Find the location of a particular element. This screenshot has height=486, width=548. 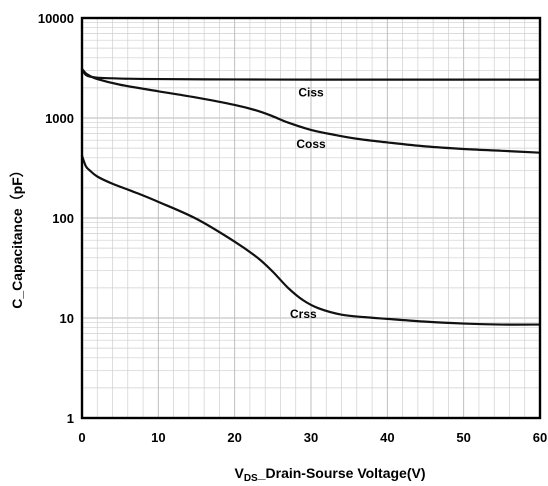

y-tick-label: 1 is located at coordinates (70, 418).